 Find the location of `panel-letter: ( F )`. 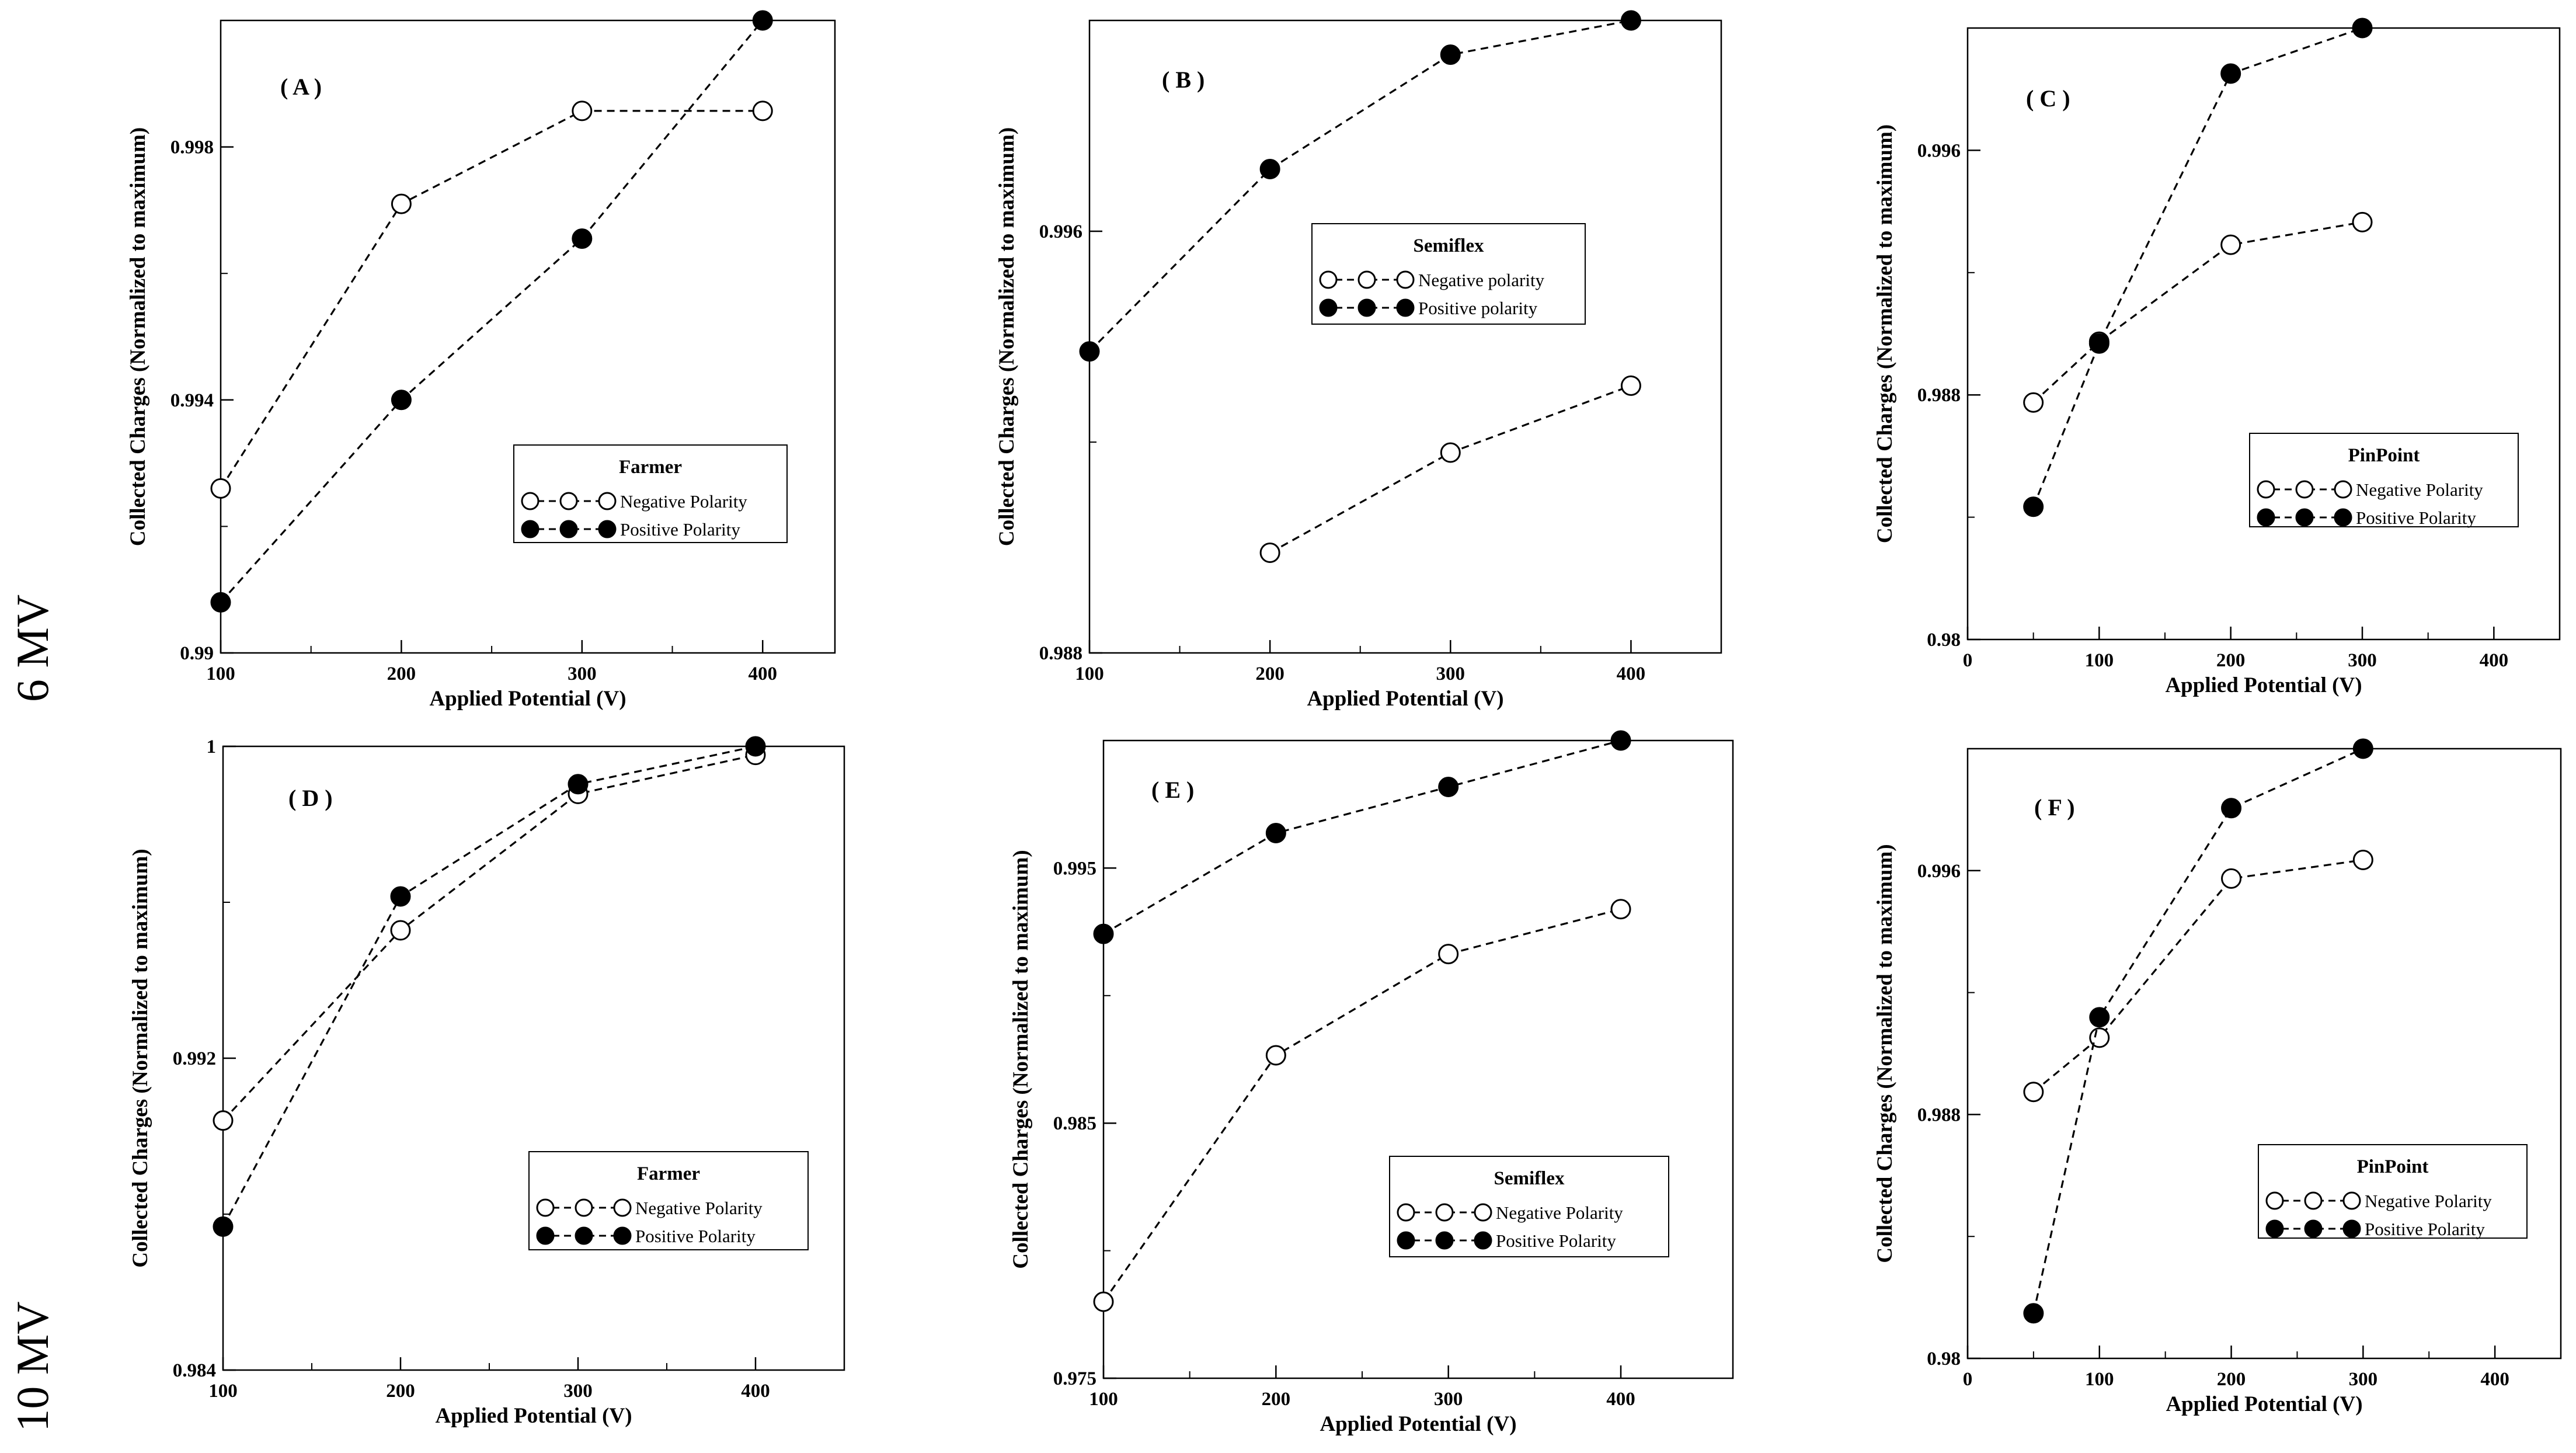

panel-letter: ( F ) is located at coordinates (2054, 807).